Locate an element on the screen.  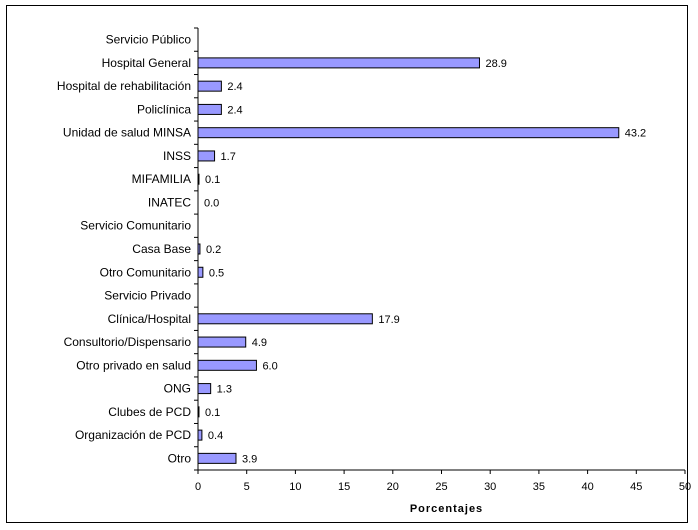
x-tick-label-20: 20 is located at coordinates (393, 487).